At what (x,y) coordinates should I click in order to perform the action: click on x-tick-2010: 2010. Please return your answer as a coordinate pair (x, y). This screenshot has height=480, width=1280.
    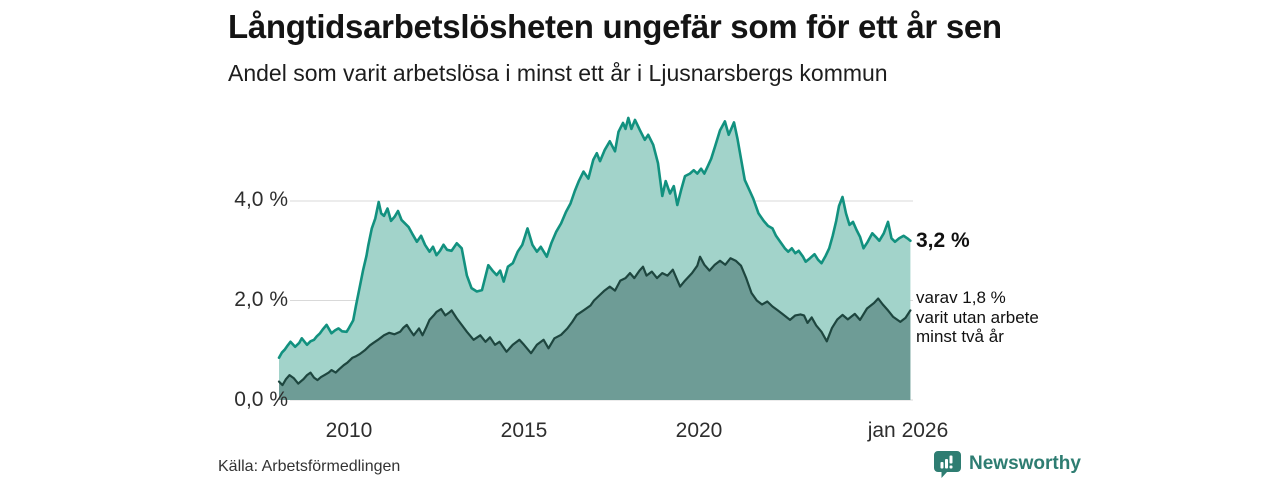
    Looking at the image, I should click on (349, 430).